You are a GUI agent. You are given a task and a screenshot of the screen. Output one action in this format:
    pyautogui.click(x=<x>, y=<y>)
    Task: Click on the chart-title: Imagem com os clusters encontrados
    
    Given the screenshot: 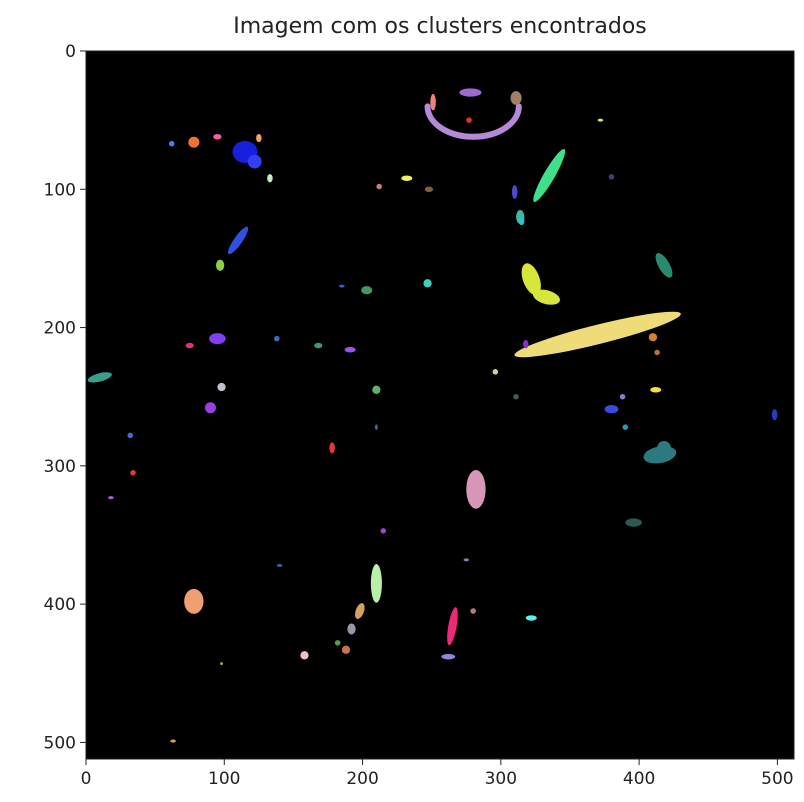 What is the action you would take?
    pyautogui.click(x=440, y=26)
    